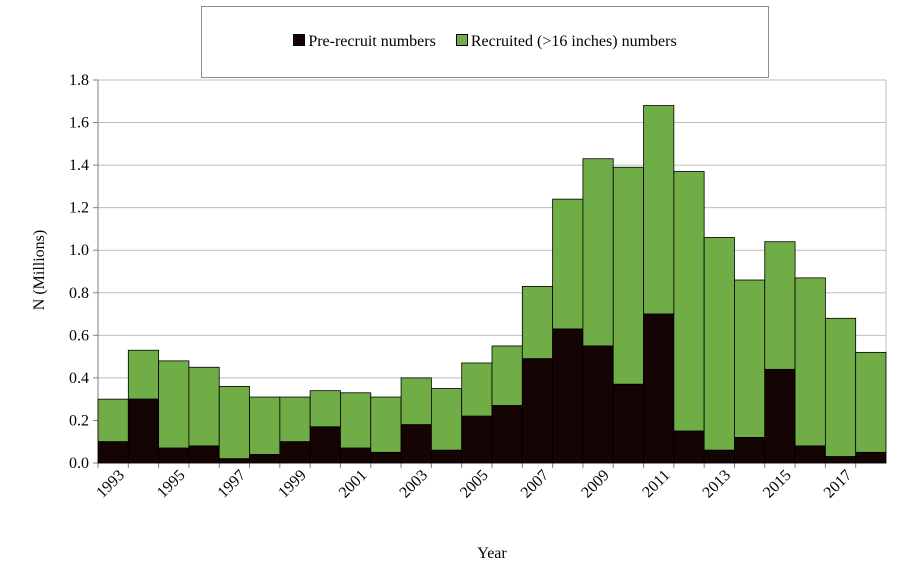 This screenshot has height=569, width=898. I want to click on bar-pre-recruit-2010, so click(628, 423).